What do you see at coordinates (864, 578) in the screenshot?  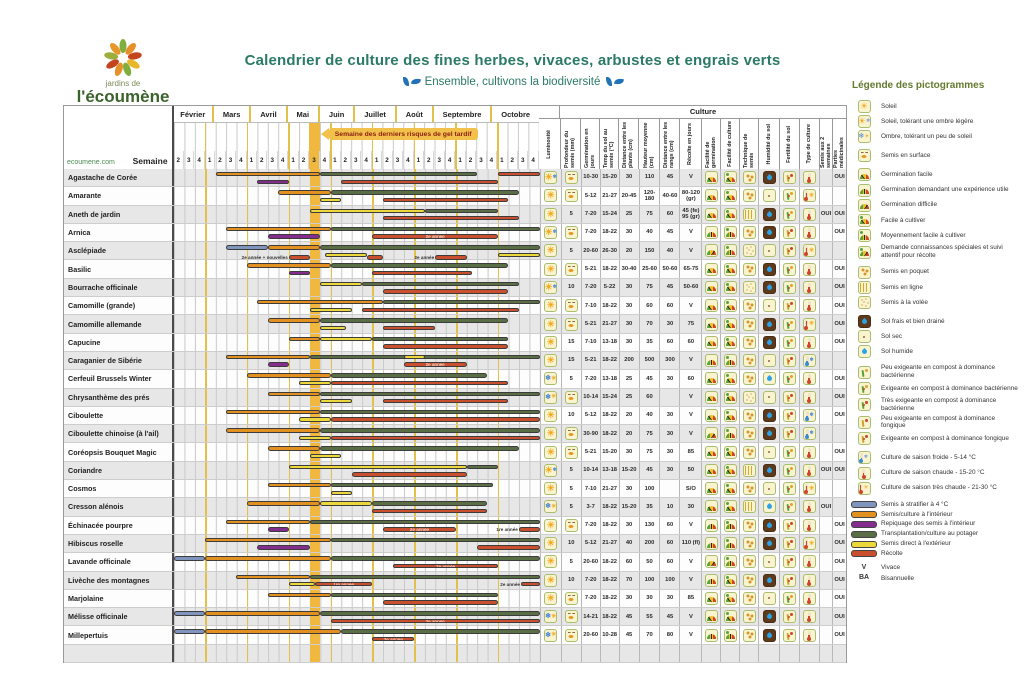 I see `bisannuelle-symbol: BA` at bounding box center [864, 578].